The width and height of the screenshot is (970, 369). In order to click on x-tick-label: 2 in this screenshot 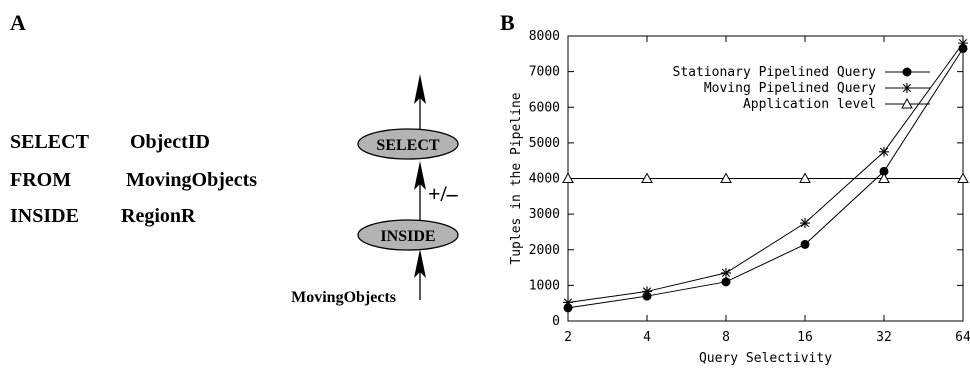, I will do `click(568, 337)`.